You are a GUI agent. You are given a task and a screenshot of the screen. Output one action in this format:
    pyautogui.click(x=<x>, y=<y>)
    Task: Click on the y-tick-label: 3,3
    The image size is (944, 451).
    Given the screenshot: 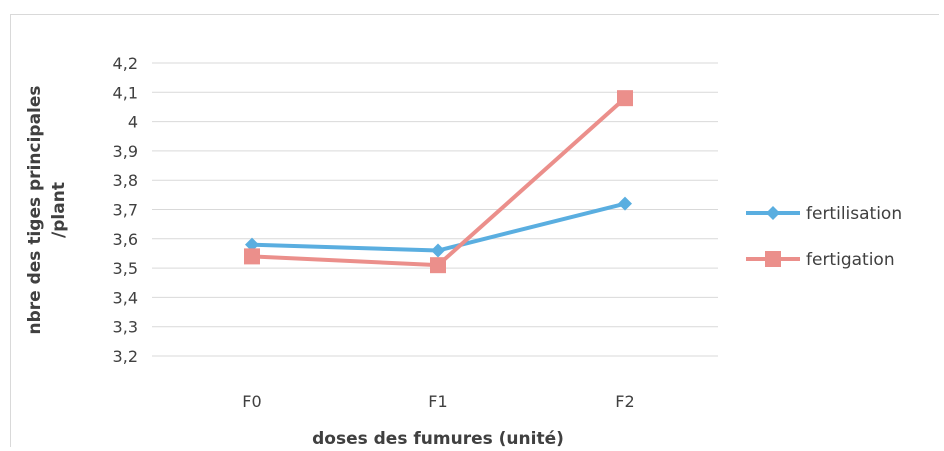 What is the action you would take?
    pyautogui.click(x=125, y=327)
    